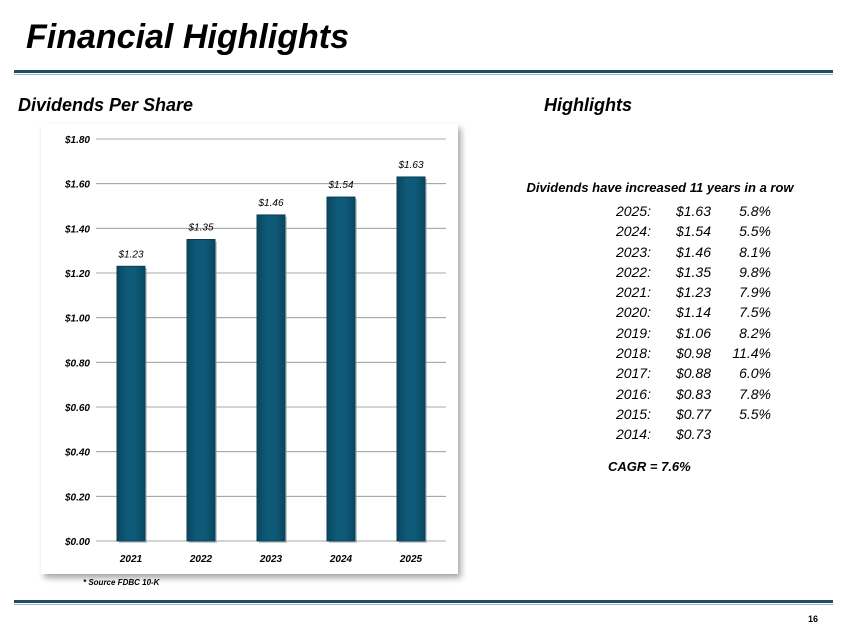 This screenshot has height=637, width=850. What do you see at coordinates (188, 37) in the screenshot?
I see `page-title: Financial Highlights` at bounding box center [188, 37].